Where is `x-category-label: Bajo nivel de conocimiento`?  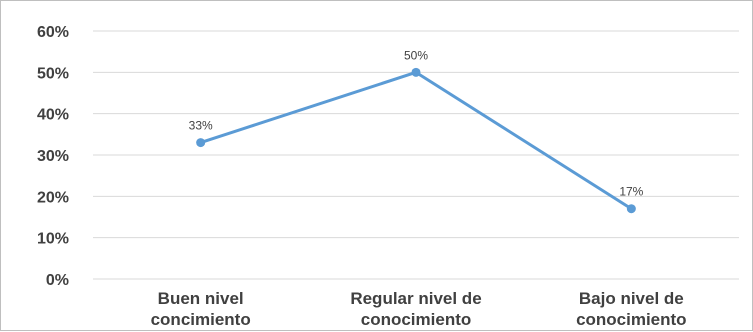 x-category-label: Bajo nivel de conocimiento is located at coordinates (631, 309).